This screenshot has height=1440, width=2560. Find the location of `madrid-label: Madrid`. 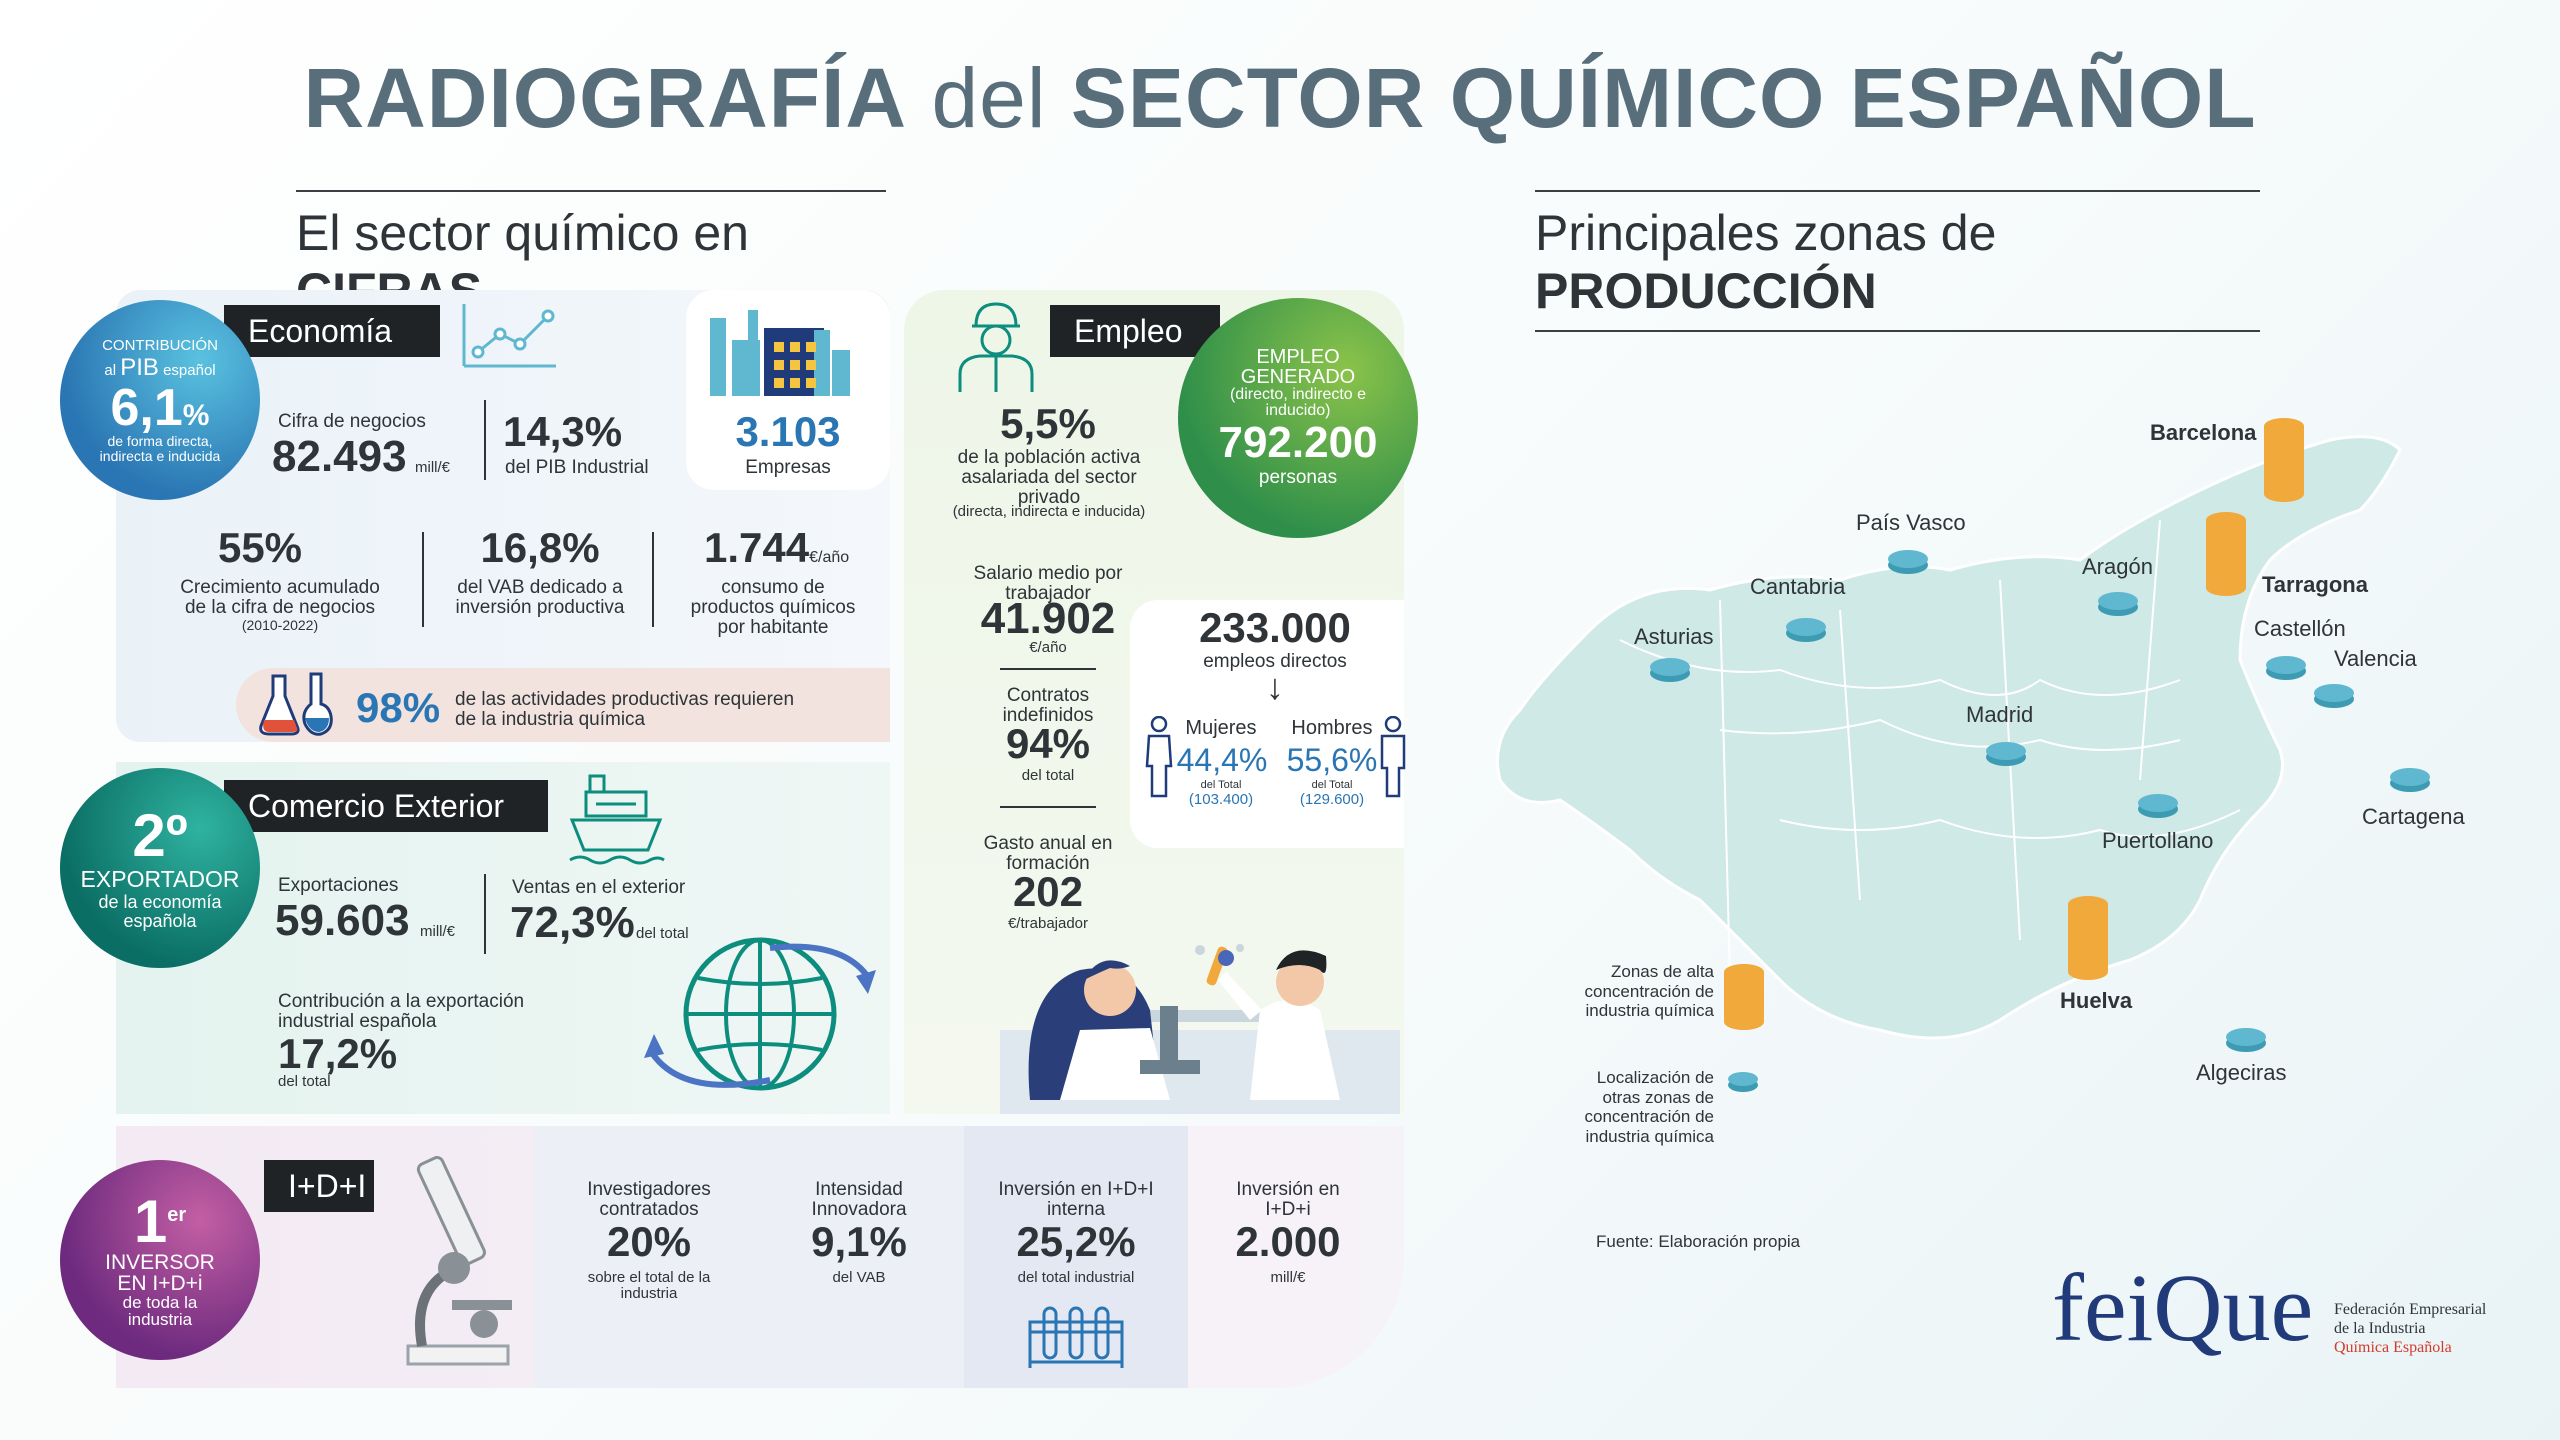

madrid-label: Madrid is located at coordinates (2000, 714).